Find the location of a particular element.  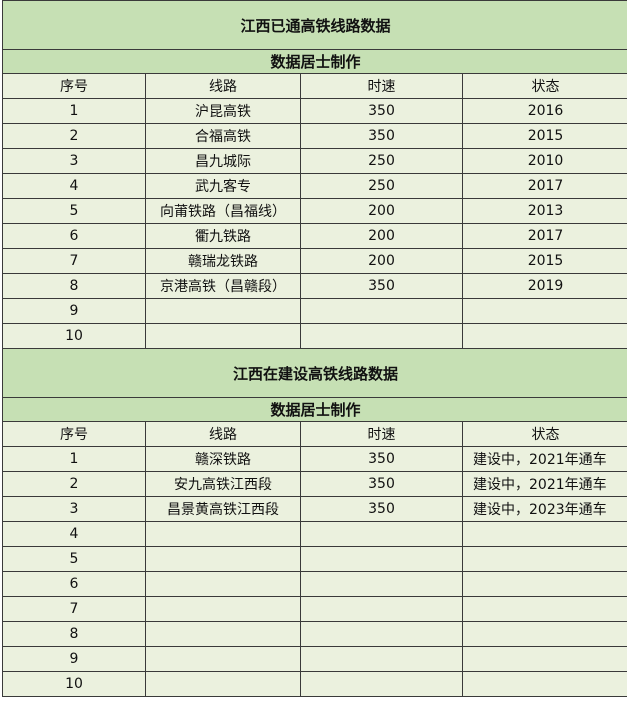

table-row: 9 is located at coordinates (314, 311).